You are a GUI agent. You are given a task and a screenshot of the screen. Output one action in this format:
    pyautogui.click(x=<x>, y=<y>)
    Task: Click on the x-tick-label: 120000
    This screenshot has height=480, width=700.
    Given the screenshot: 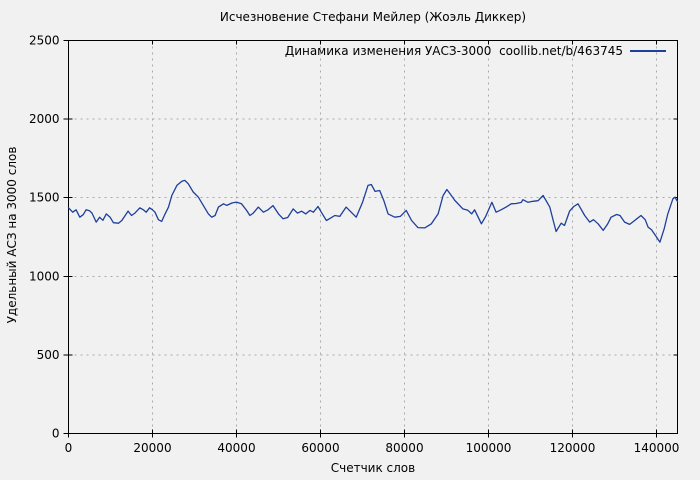 What is the action you would take?
    pyautogui.click(x=573, y=448)
    